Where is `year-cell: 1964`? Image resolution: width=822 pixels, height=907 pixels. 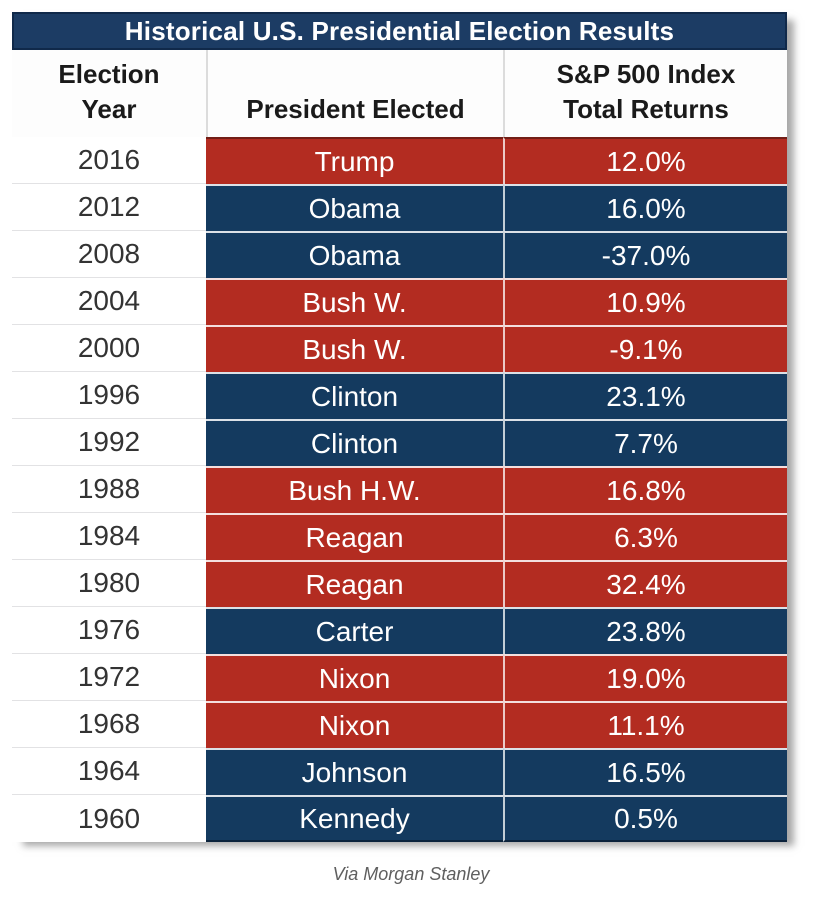 year-cell: 1964 is located at coordinates (109, 771).